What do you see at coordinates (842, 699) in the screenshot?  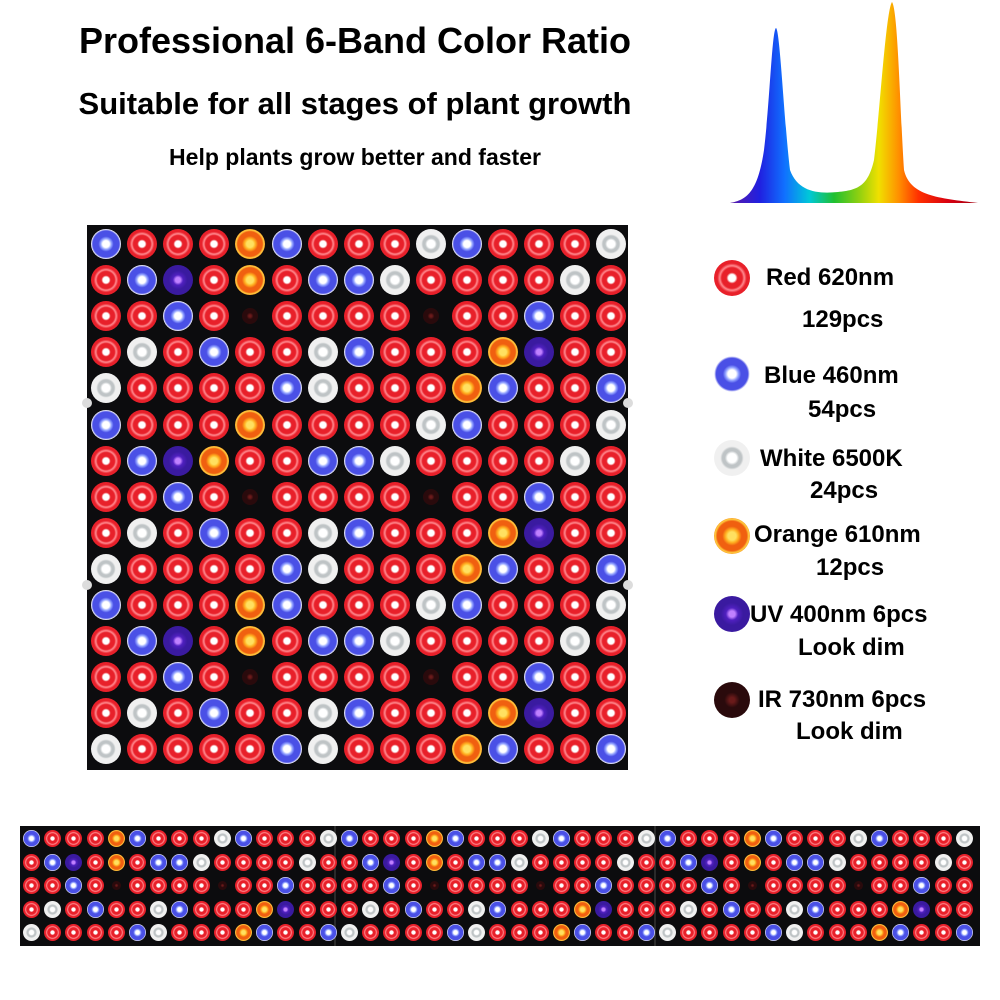 I see `legend-name: IR 730nm 6pcs` at bounding box center [842, 699].